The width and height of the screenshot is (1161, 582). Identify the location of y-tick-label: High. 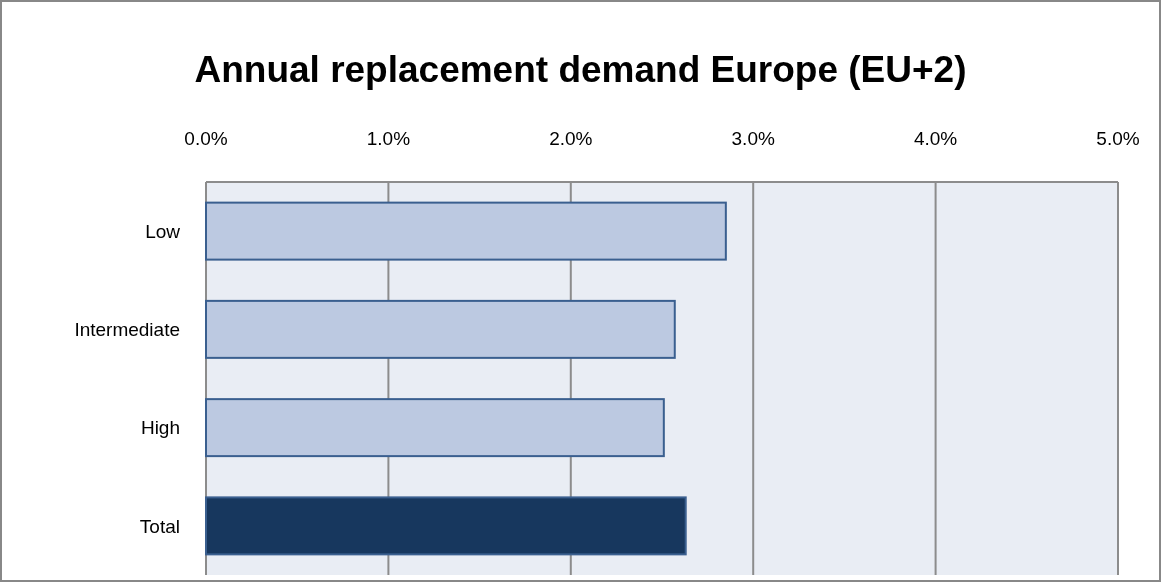
(160, 428).